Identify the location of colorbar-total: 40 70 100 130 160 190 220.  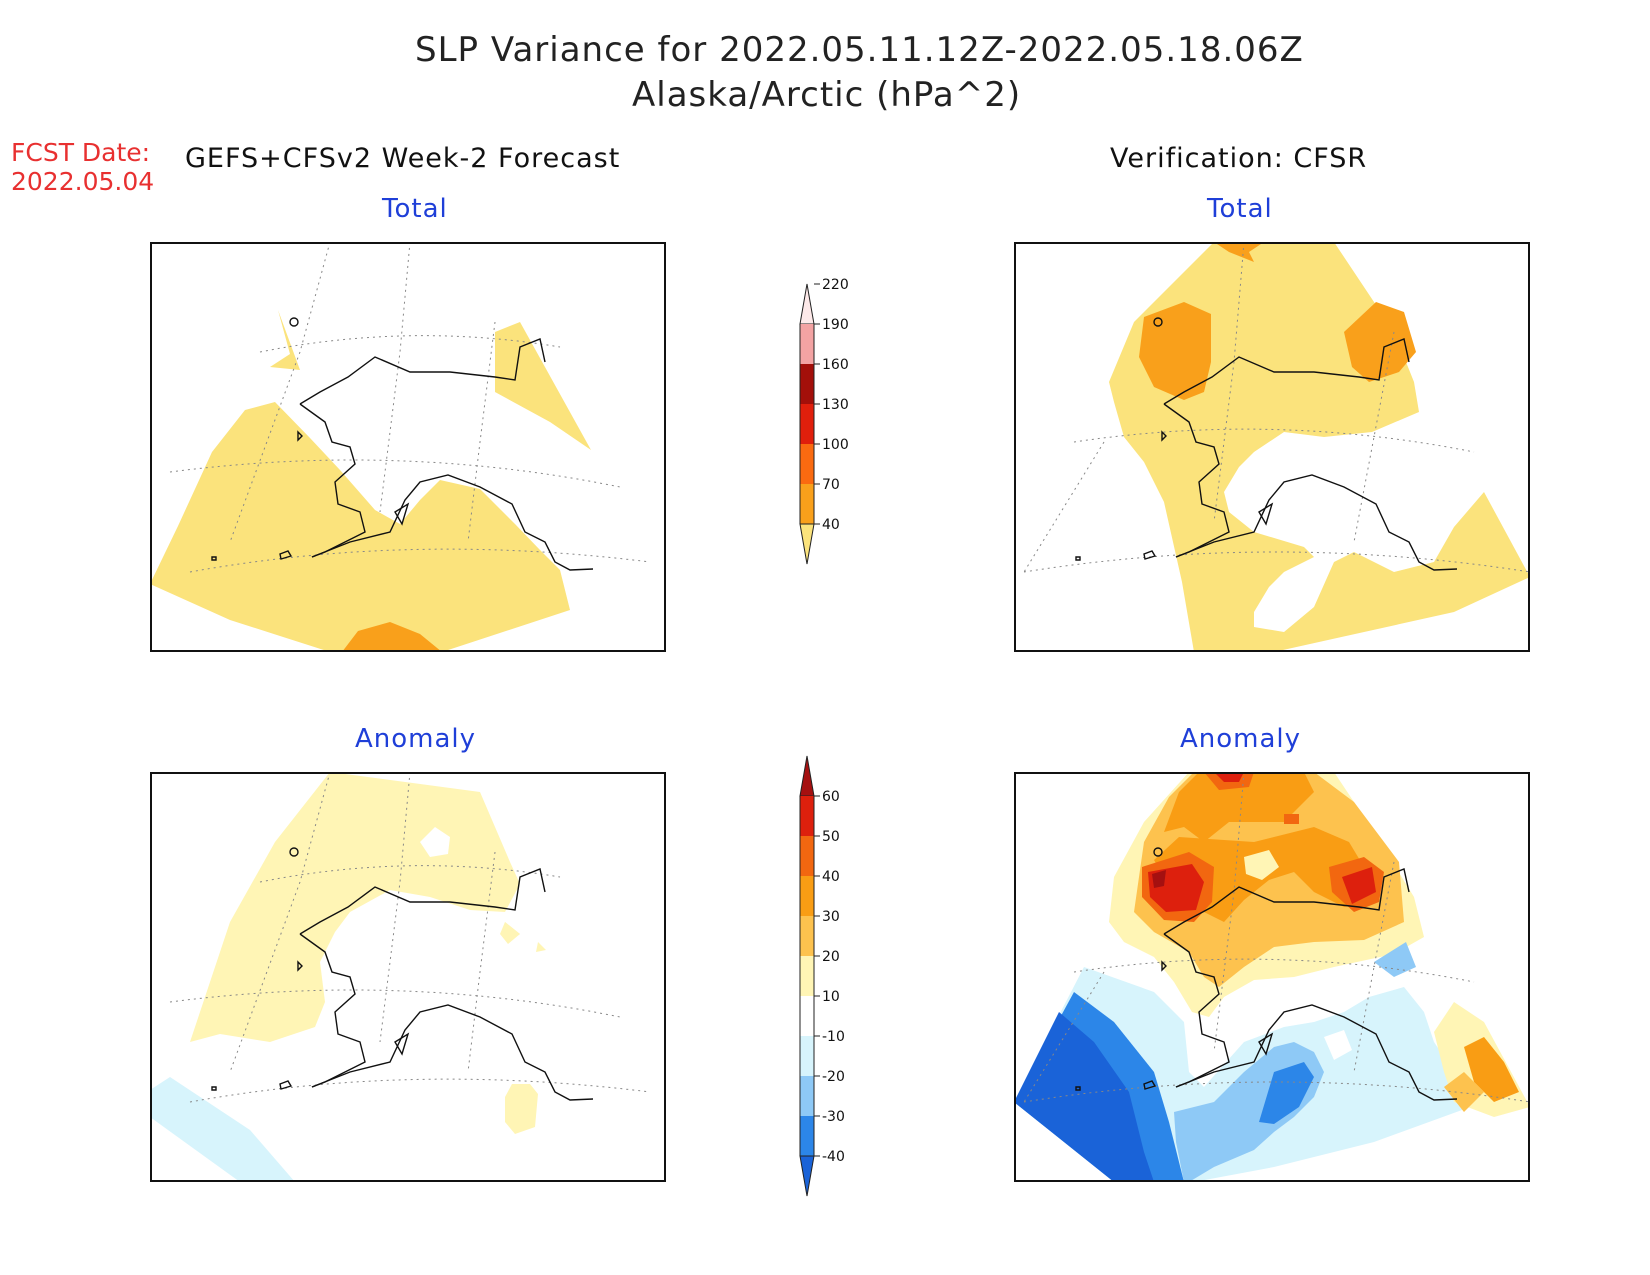
(824, 421).